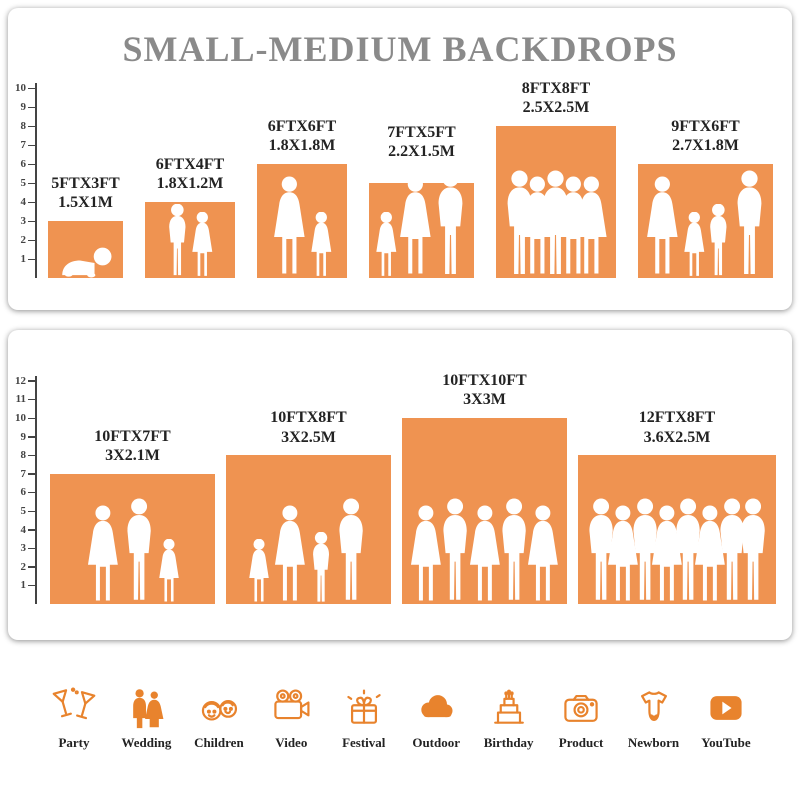 The height and width of the screenshot is (800, 800). Describe the element at coordinates (556, 98) in the screenshot. I see `backdrop-size-label: 8FTX8FT 2.5X2.5M` at that location.